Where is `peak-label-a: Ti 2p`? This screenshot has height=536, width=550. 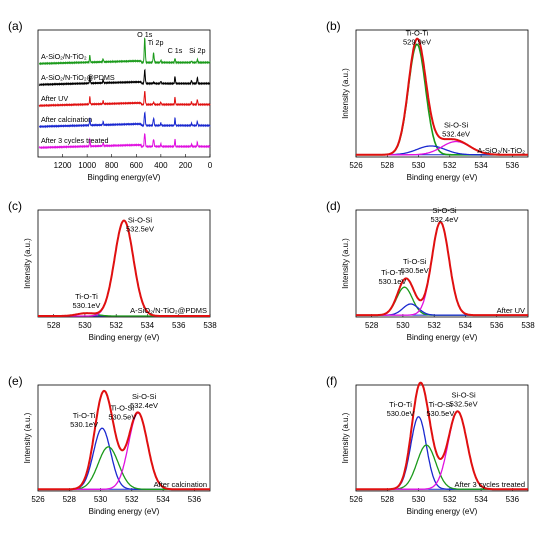
peak-label-a: Ti 2p is located at coordinates (156, 42).